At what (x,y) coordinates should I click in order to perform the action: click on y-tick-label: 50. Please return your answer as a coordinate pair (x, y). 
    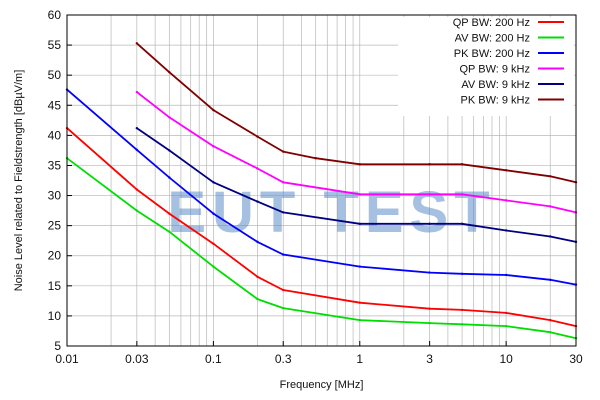
    Looking at the image, I should click on (55, 75).